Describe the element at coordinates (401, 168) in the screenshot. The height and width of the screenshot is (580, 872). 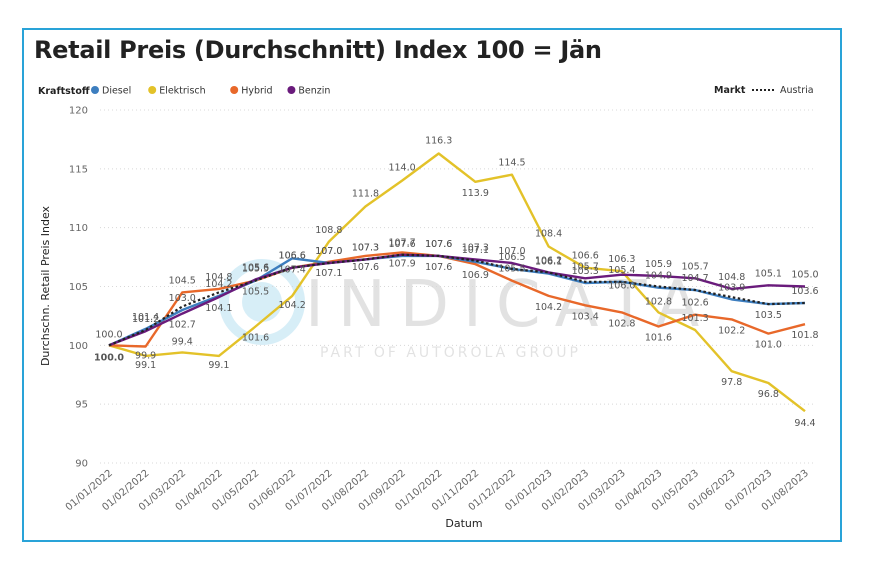
I see `data-label: 114.0` at that location.